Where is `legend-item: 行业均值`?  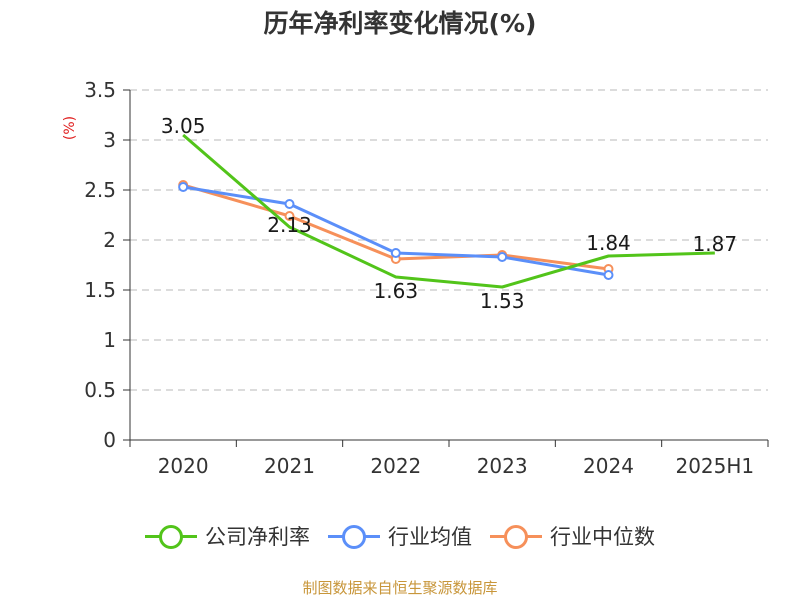
legend-item: 行业均值 is located at coordinates (400, 536).